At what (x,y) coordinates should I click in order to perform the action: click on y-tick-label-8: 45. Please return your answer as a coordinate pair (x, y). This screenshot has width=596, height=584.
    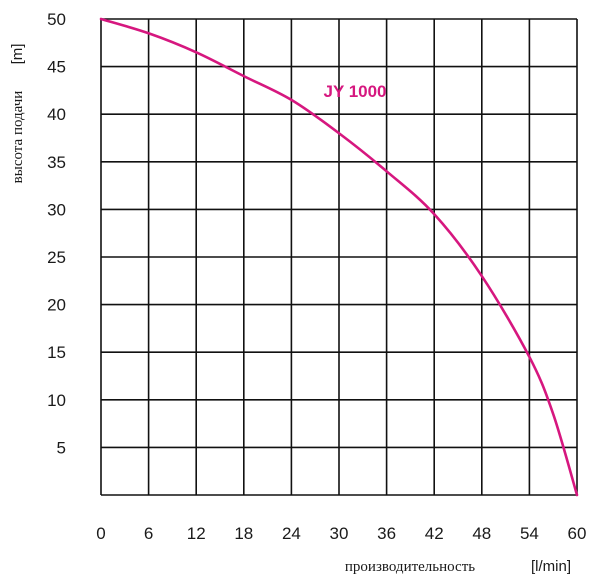
    Looking at the image, I should click on (56, 67).